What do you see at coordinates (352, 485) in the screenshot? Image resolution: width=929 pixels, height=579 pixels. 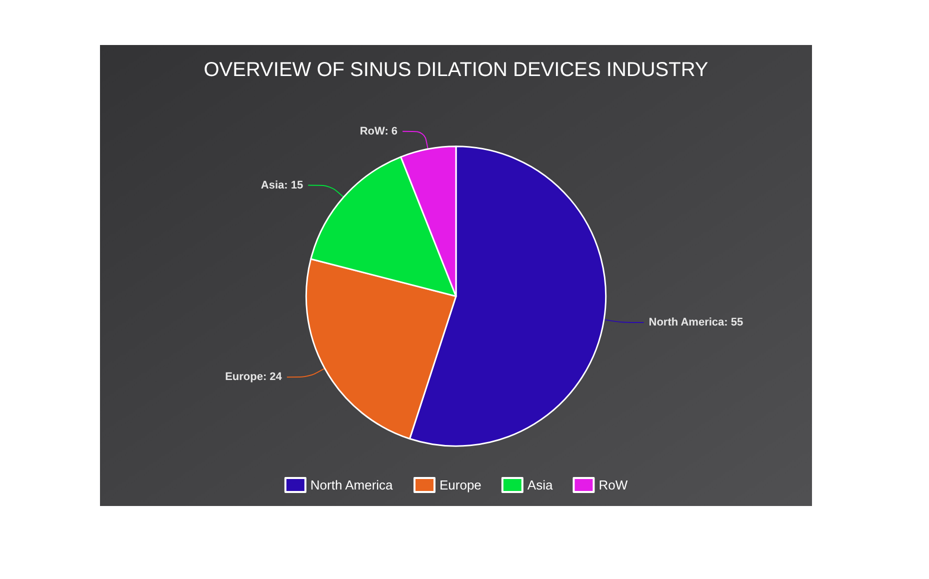 I see `legend-label: North America` at bounding box center [352, 485].